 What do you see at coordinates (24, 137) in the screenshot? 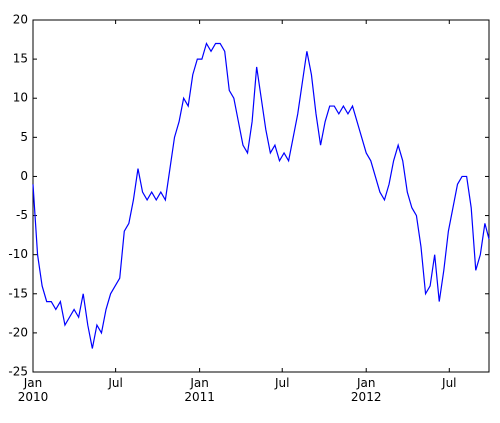
I see `y-tick-label: 5` at bounding box center [24, 137].